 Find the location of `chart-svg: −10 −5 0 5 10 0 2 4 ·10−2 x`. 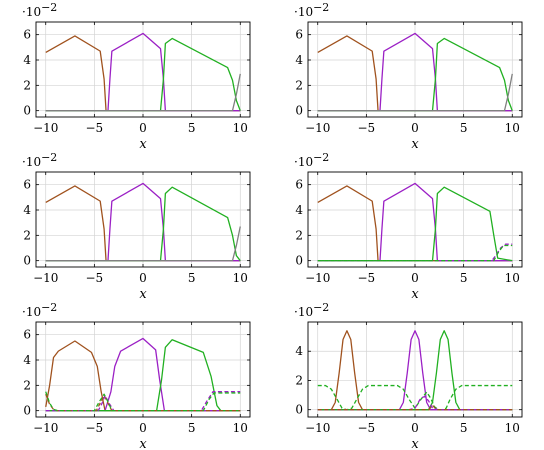

chart-svg: −10 −5 0 5 10 0 2 4 ·10−2 x is located at coordinates (408, 375).